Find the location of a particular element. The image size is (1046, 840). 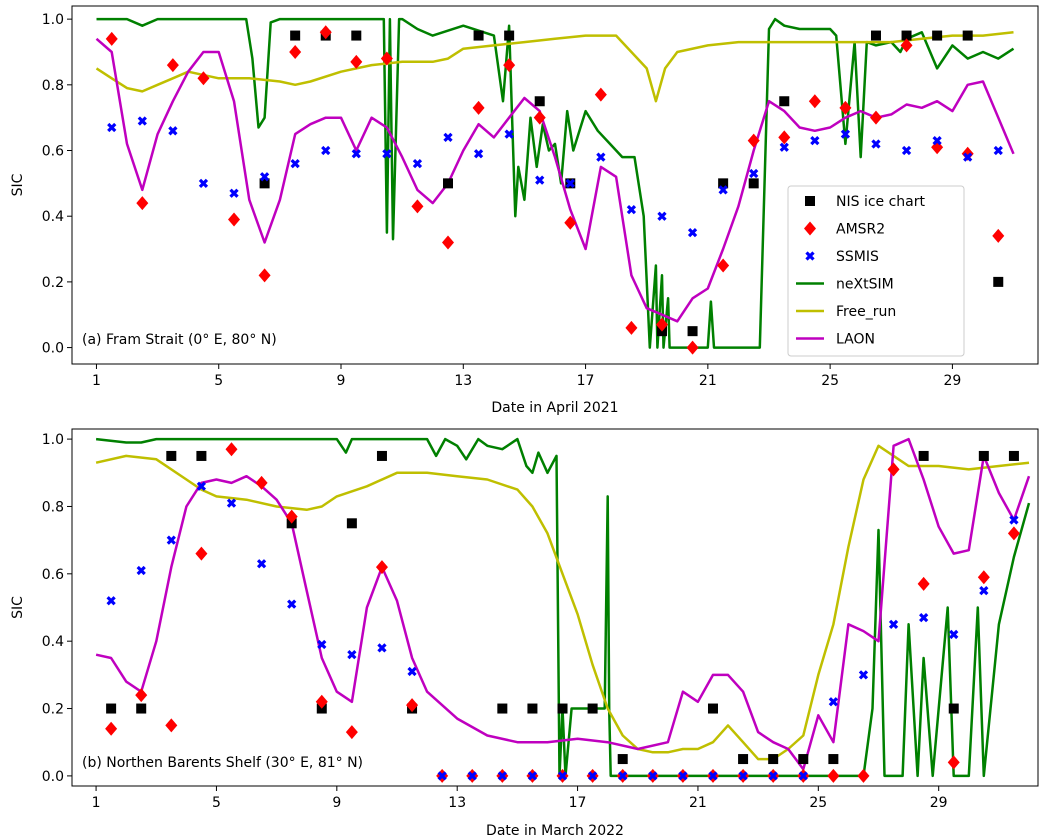

p1-xtick-label: 1 is located at coordinates (96, 381).